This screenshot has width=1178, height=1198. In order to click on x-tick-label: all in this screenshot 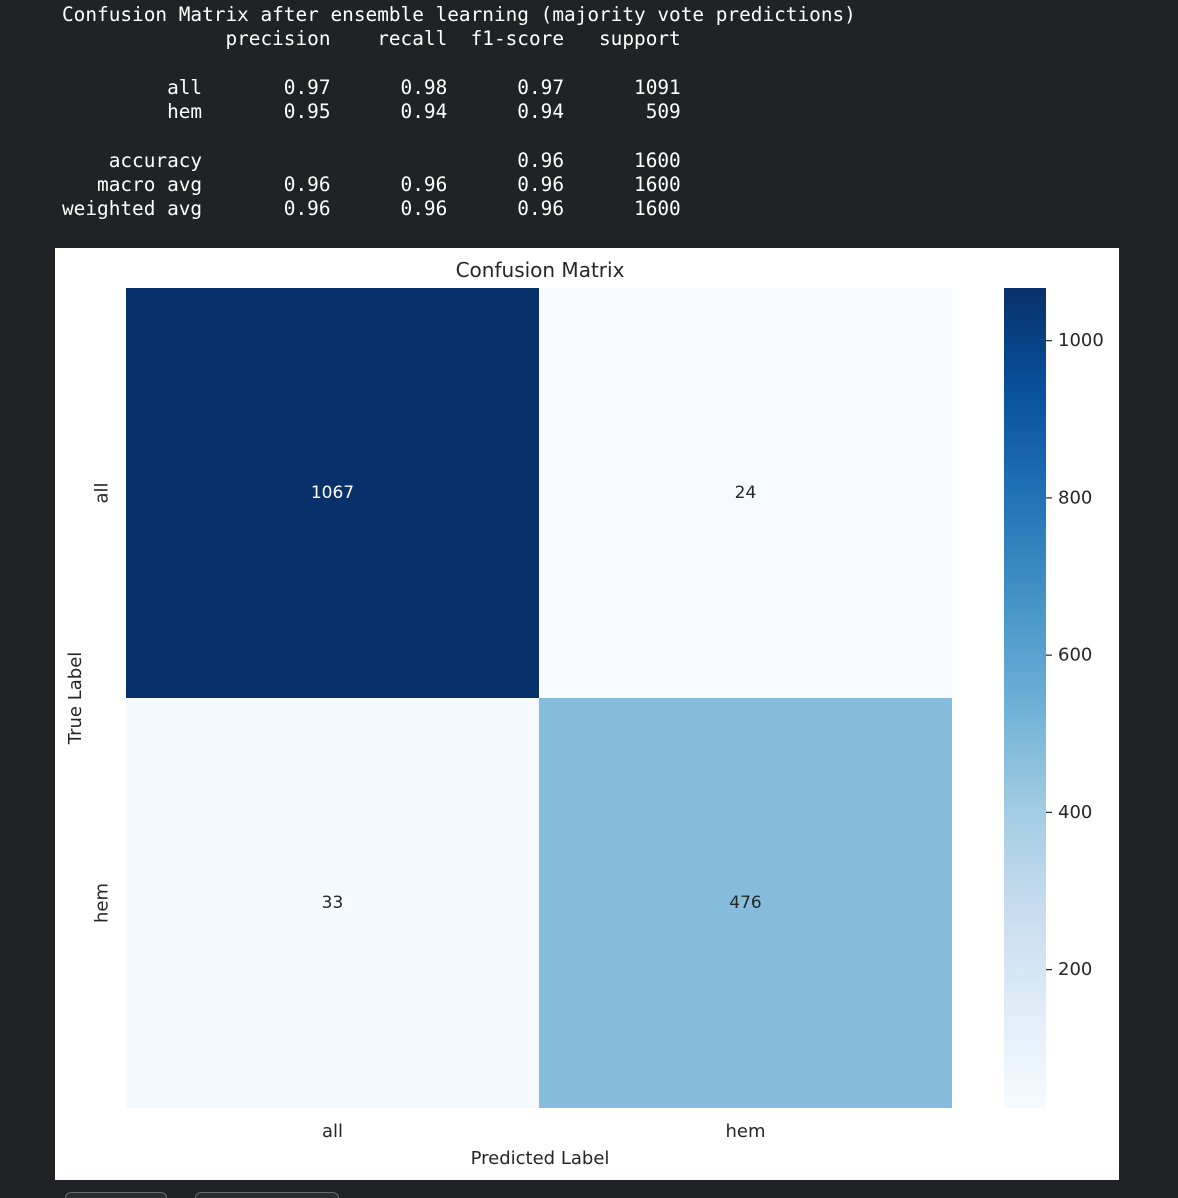, I will do `click(332, 1131)`.